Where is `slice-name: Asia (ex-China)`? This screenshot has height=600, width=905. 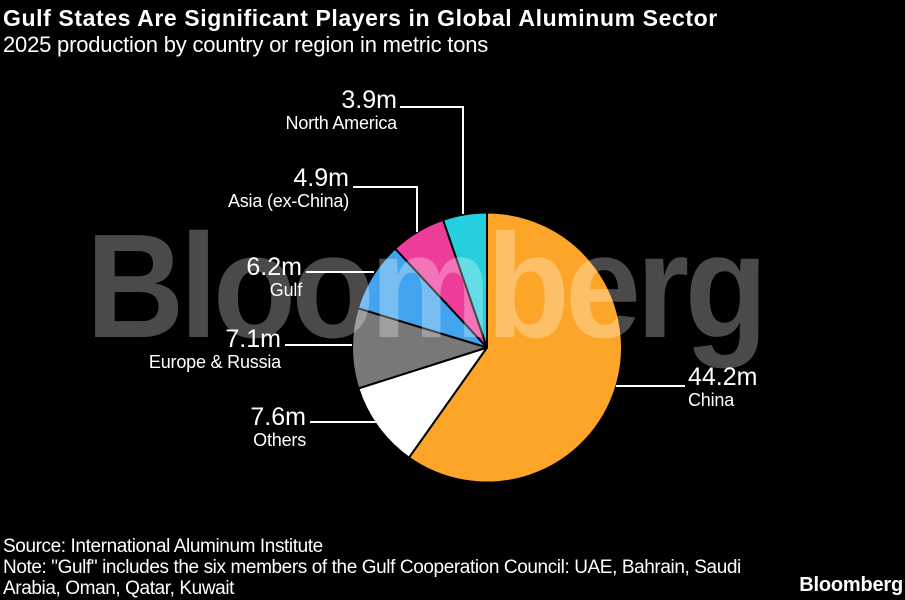 slice-name: Asia (ex-China) is located at coordinates (288, 201).